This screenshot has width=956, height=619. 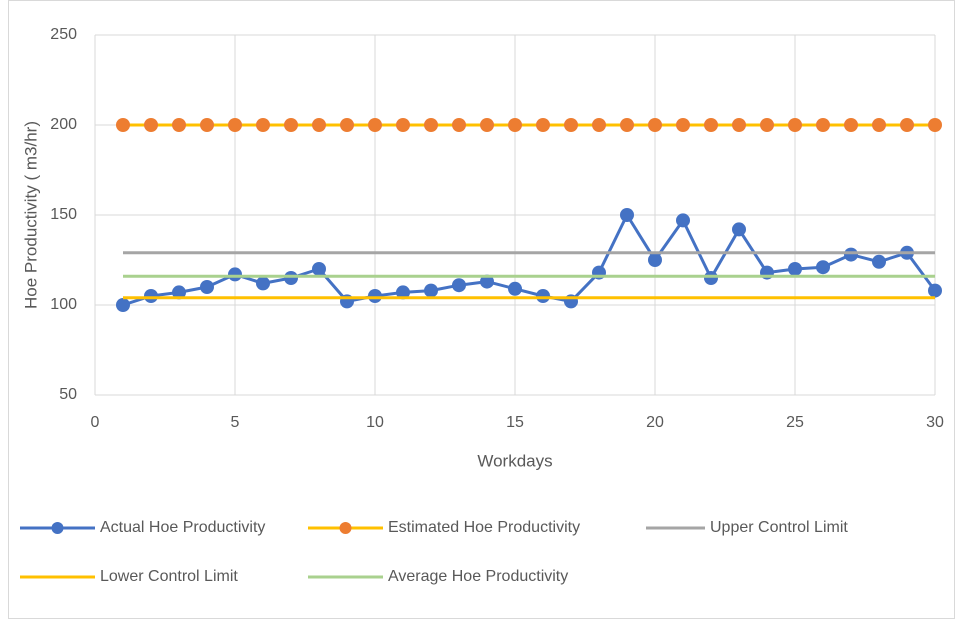 What do you see at coordinates (515, 422) in the screenshot?
I see `x-tick-label: 15` at bounding box center [515, 422].